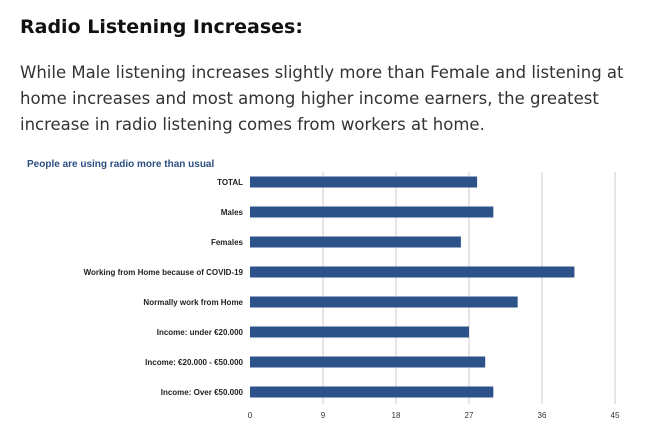 Image resolution: width=650 pixels, height=445 pixels. I want to click on x-tick-label: 18, so click(396, 415).